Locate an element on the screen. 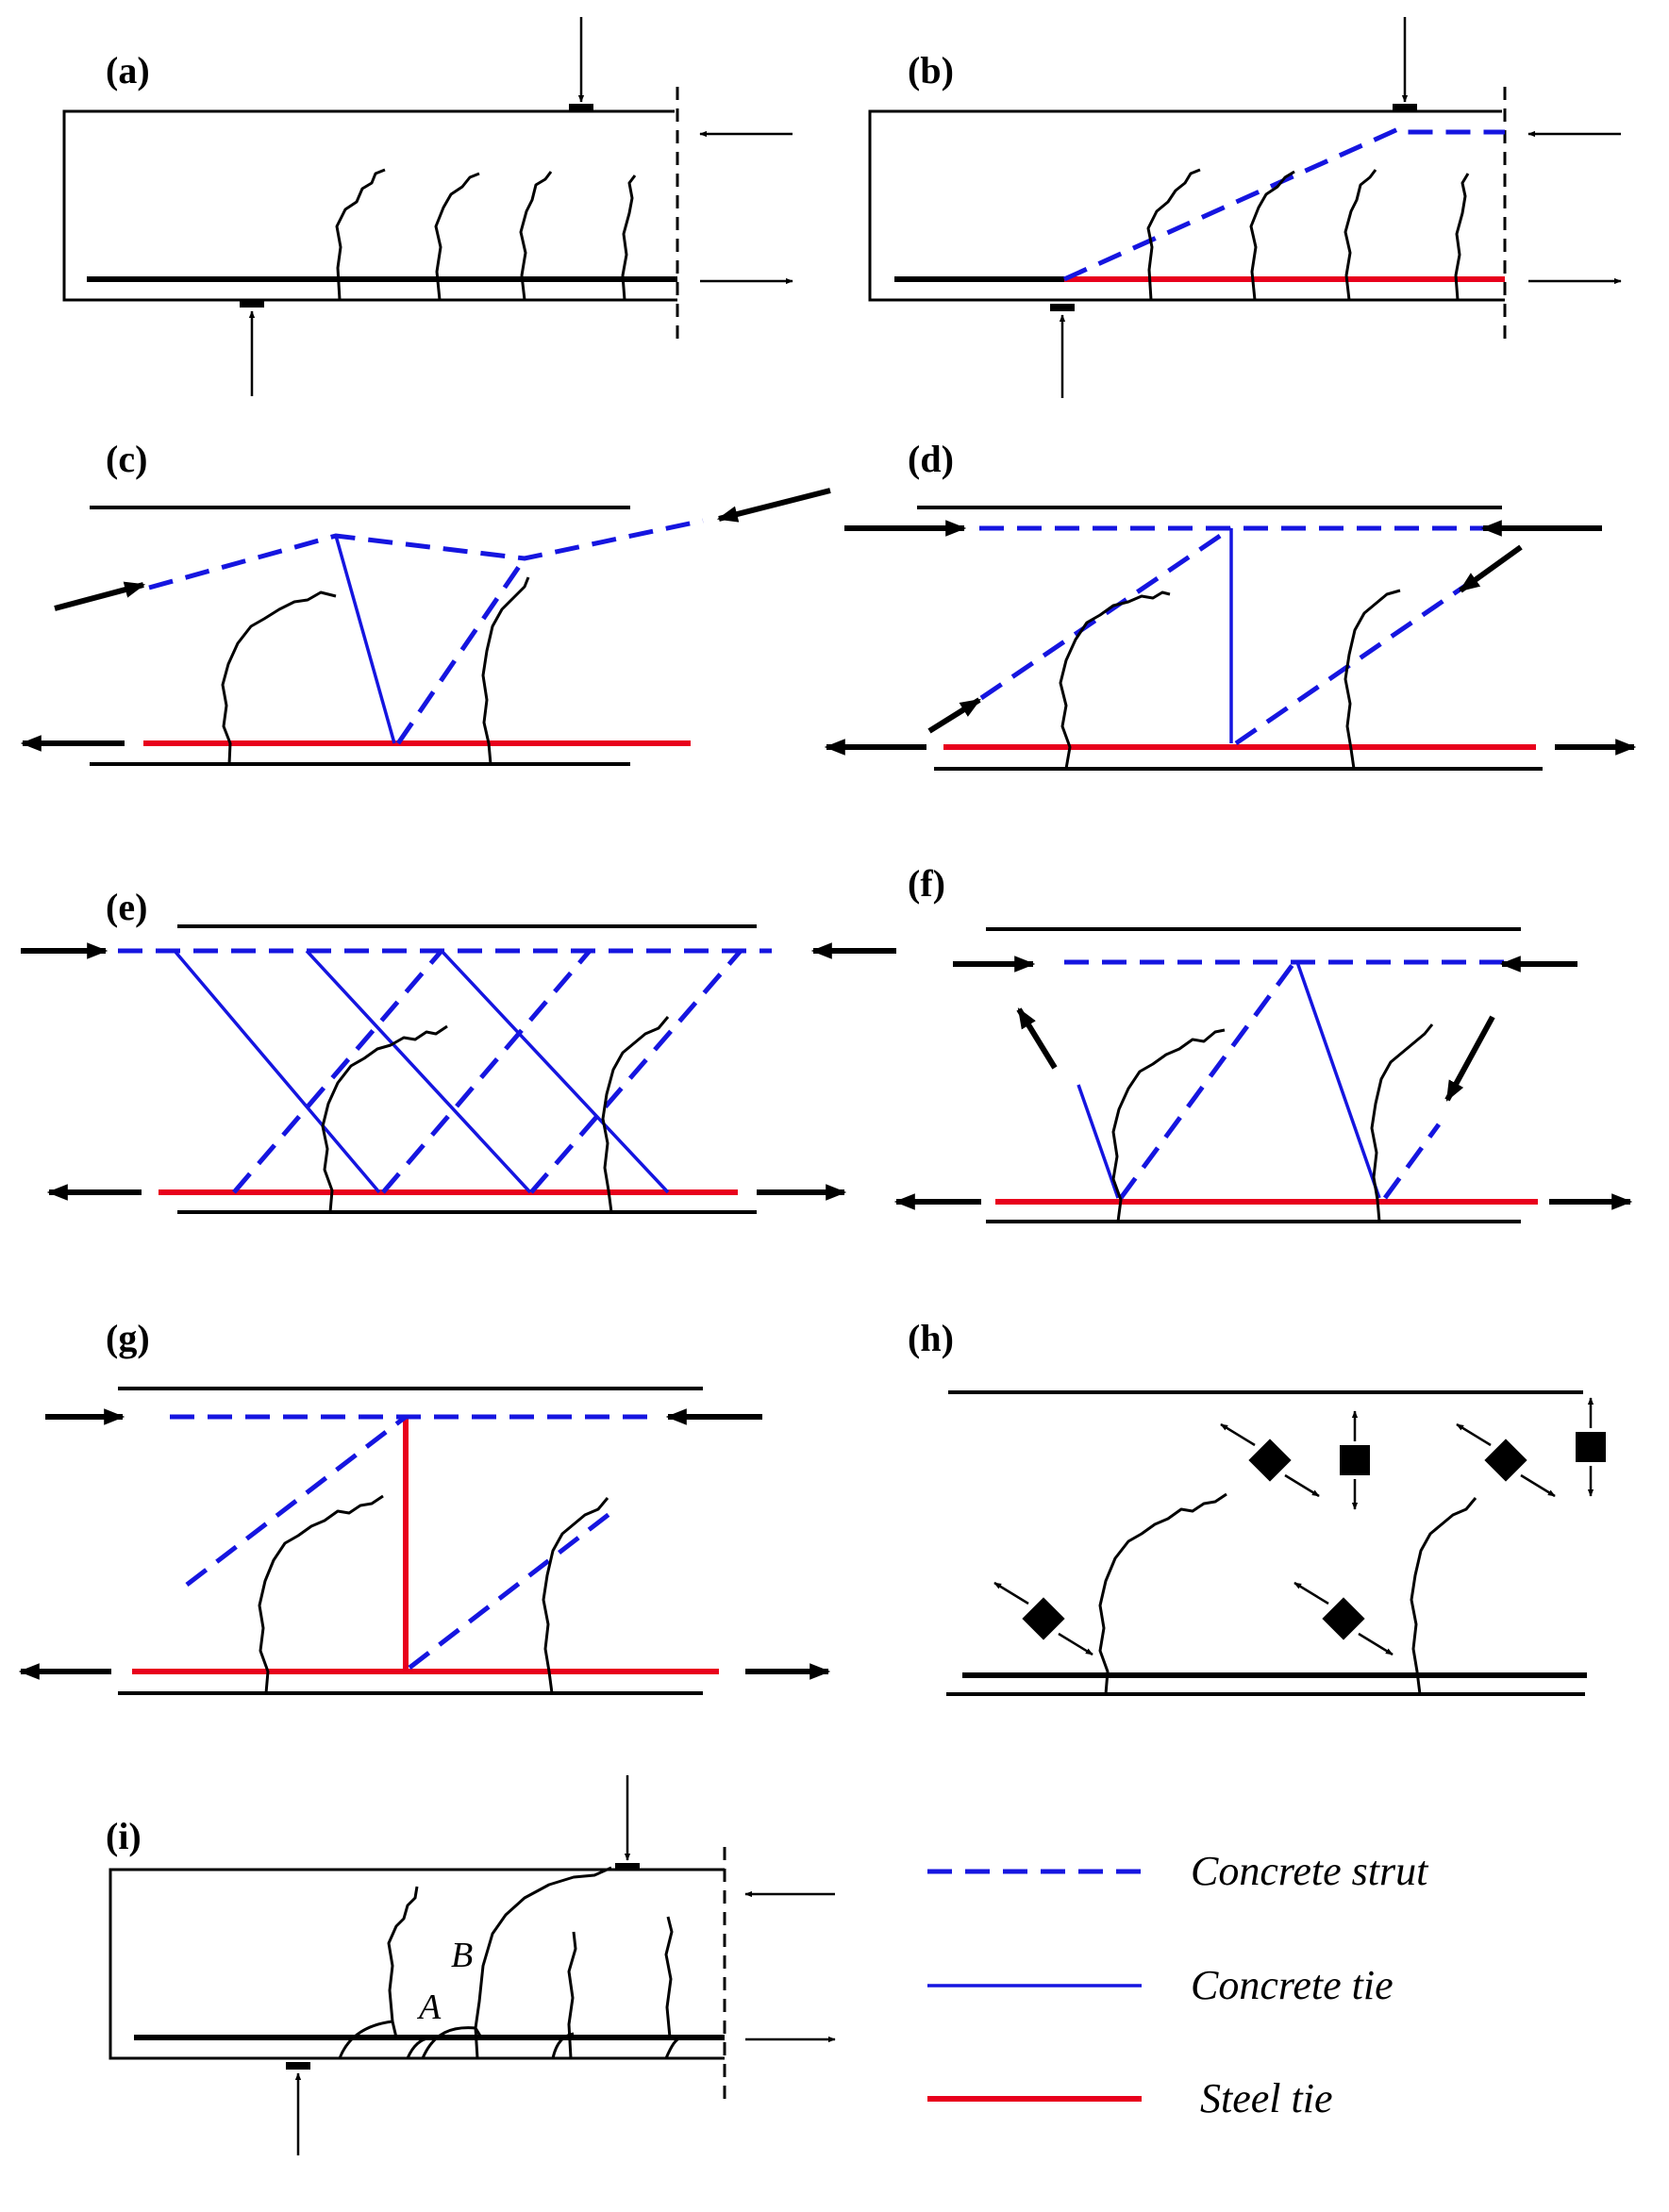 The image size is (1669, 2212). panel-b-label: (b) is located at coordinates (931, 70).